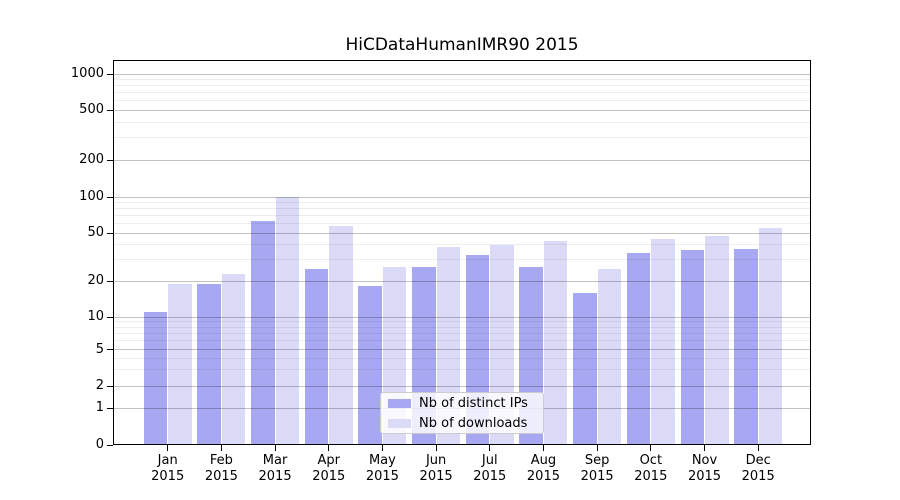 The width and height of the screenshot is (900, 500). I want to click on chart-title: HiCDataHumanIMR90 2015, so click(462, 45).